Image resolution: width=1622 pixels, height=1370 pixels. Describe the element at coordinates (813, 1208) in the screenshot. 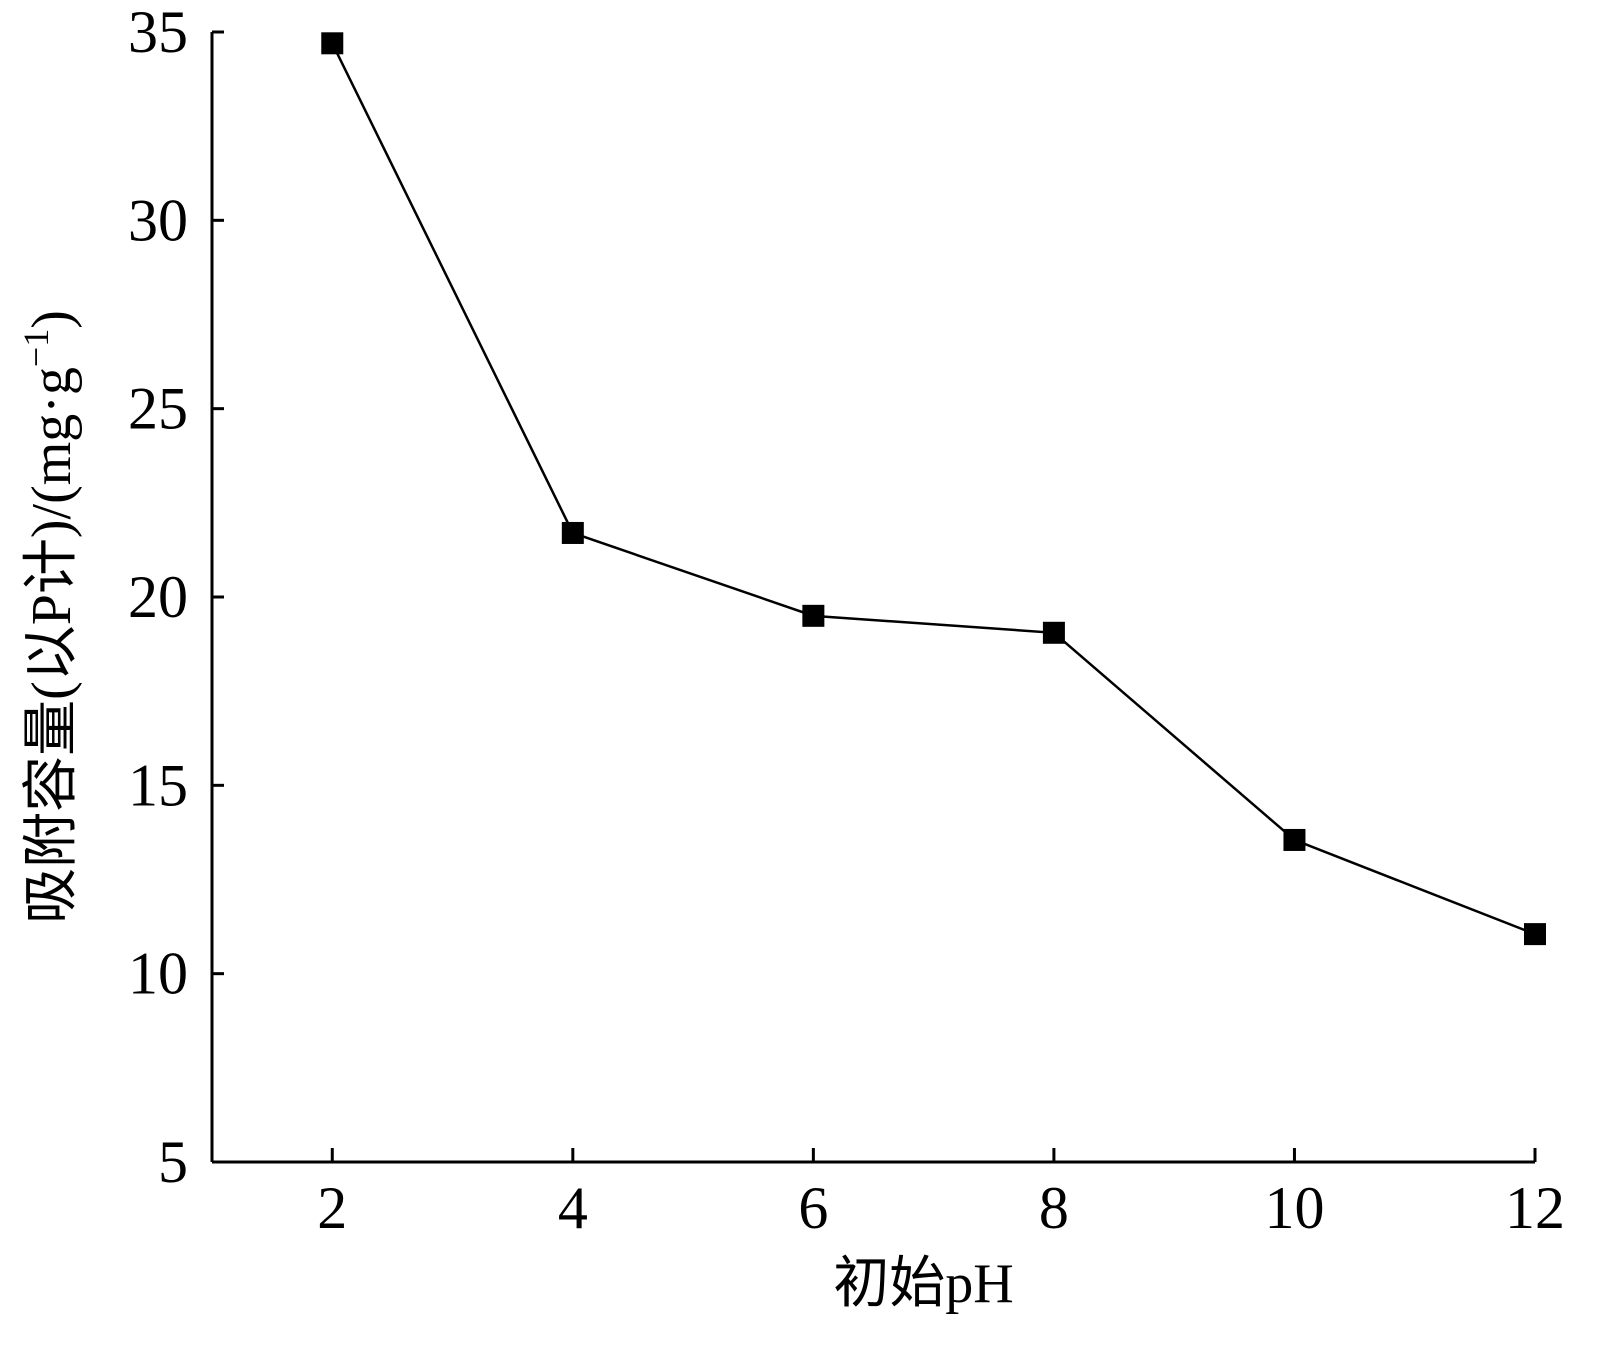

I see `x-tick-label: 6` at that location.